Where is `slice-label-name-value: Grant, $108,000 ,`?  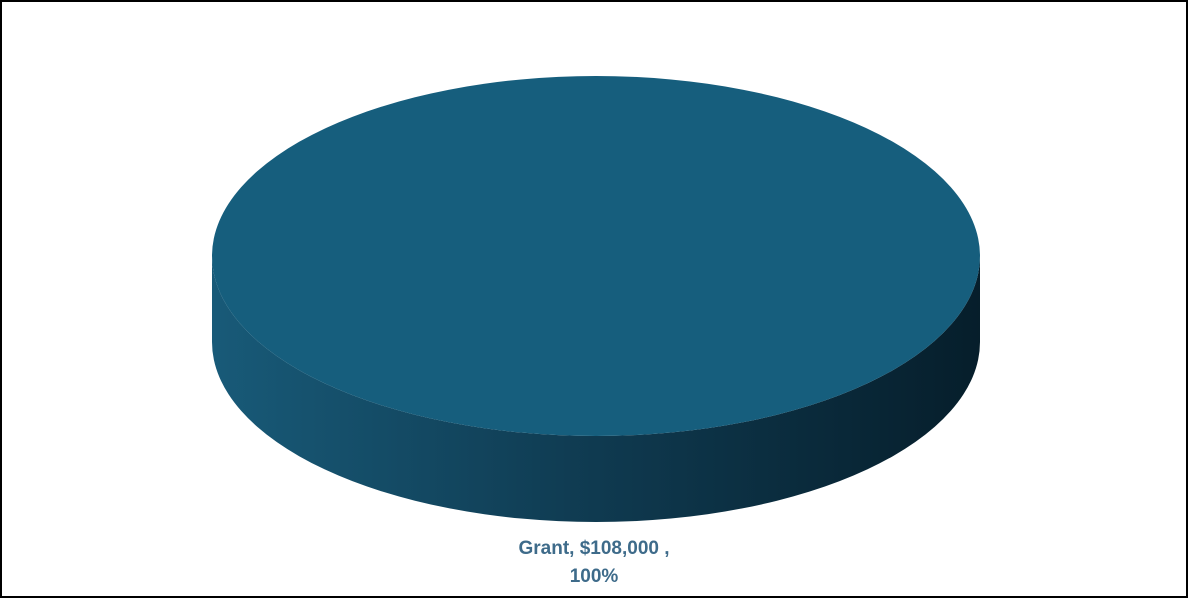
slice-label-name-value: Grant, $108,000 , is located at coordinates (594, 548).